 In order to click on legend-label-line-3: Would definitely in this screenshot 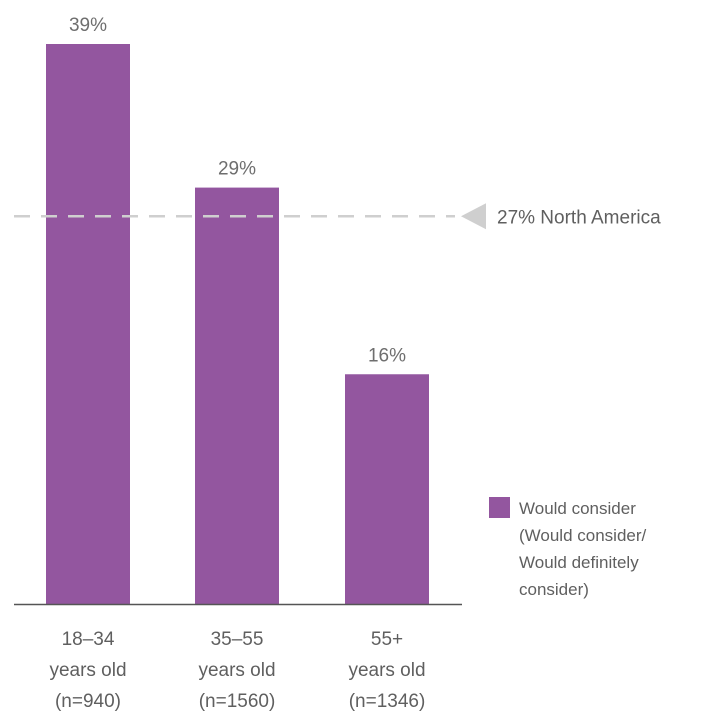, I will do `click(579, 562)`.